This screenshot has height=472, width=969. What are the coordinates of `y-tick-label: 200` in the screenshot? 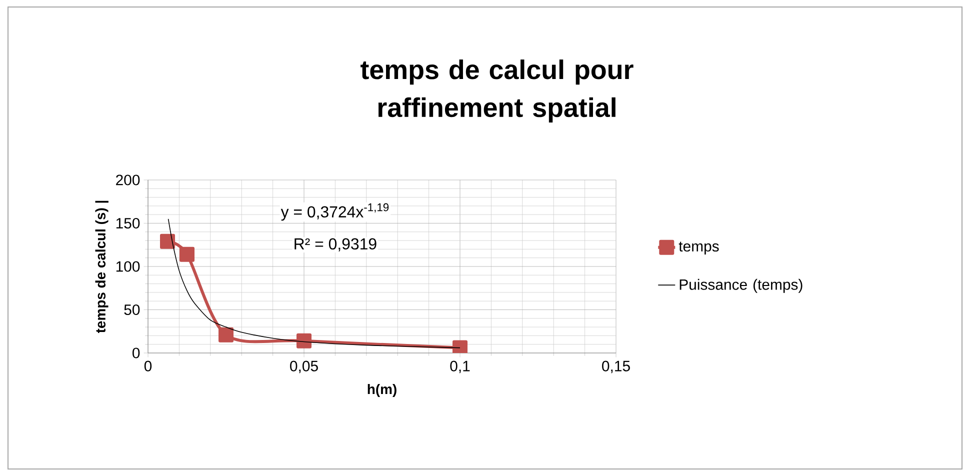 It's located at (128, 180).